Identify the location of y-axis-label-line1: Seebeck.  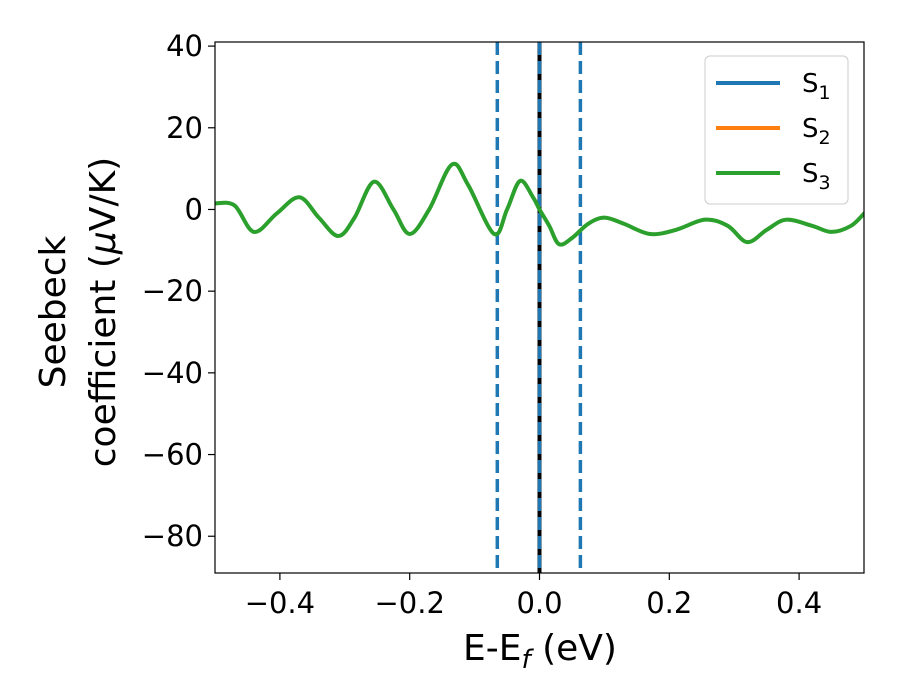
(53, 311).